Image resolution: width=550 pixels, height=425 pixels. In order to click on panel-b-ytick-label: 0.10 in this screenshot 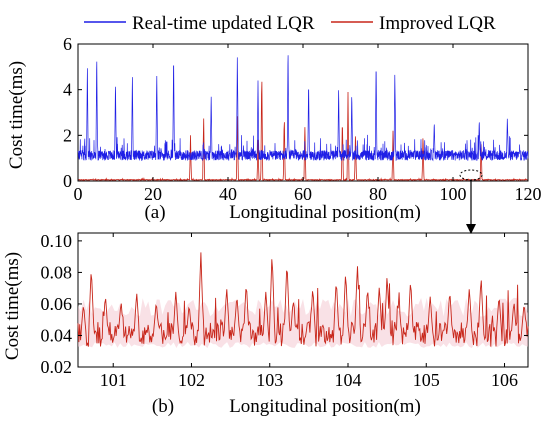, I will do `click(57, 241)`.